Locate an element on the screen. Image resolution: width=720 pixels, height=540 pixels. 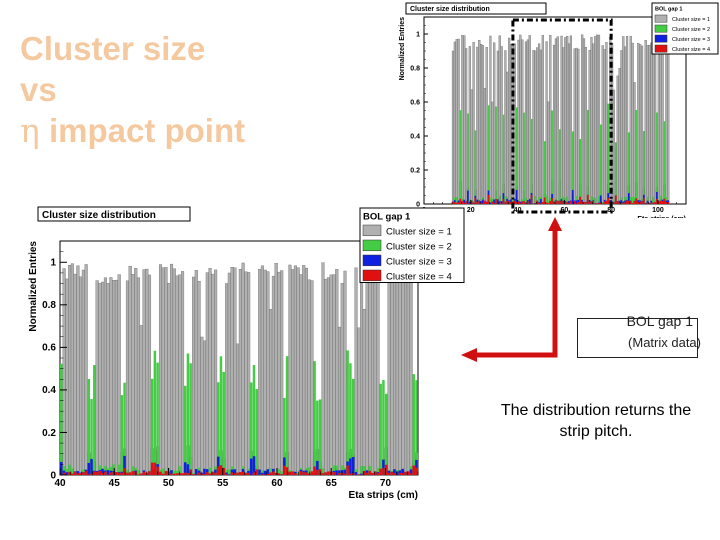
callout-arrow is located at coordinates (511, 289).